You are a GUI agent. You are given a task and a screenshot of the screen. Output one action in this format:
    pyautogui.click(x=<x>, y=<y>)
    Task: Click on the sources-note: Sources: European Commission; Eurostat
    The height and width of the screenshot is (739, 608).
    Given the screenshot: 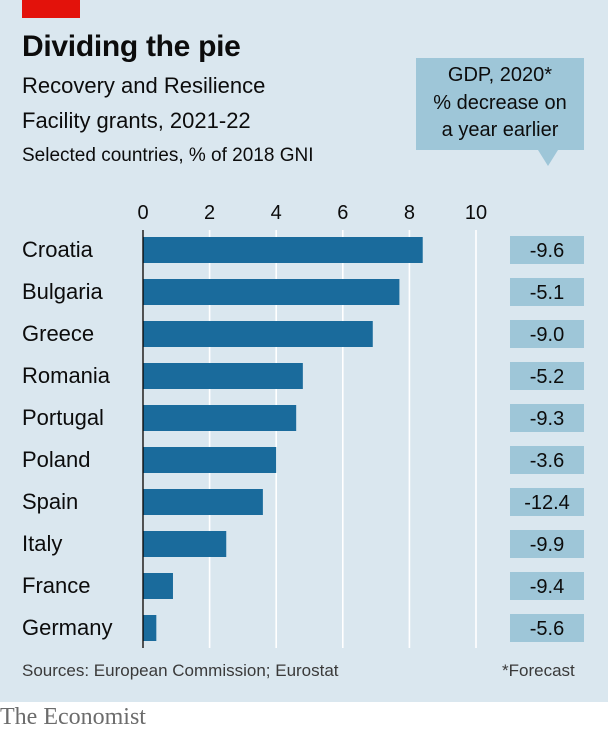 What is the action you would take?
    pyautogui.click(x=180, y=670)
    